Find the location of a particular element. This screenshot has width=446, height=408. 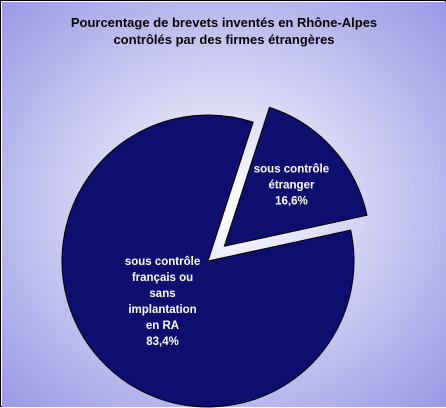

slice-label-1-line-3: implantation is located at coordinates (162, 310).